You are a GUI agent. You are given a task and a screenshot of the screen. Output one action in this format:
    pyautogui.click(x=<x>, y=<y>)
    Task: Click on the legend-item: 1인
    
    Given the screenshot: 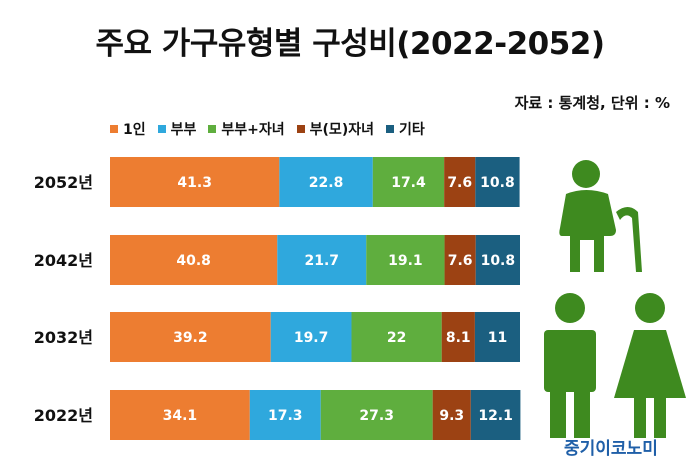 What is the action you would take?
    pyautogui.click(x=128, y=129)
    